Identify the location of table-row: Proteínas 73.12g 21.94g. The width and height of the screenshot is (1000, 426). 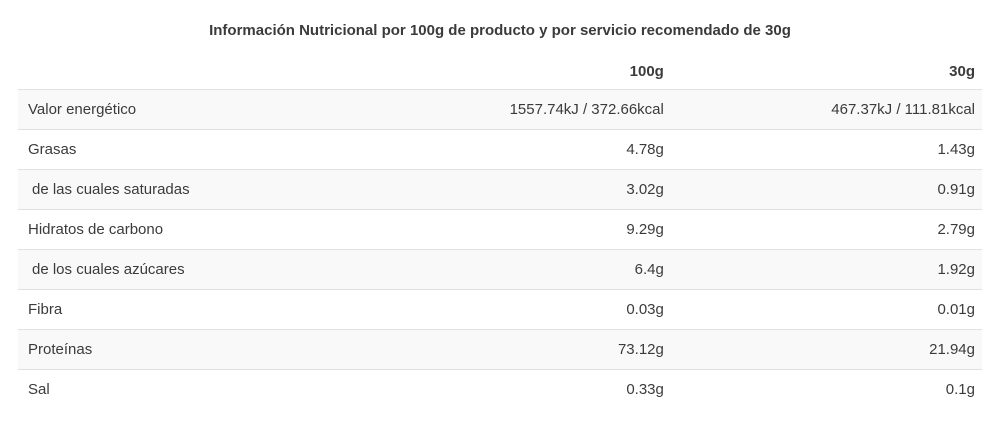
(500, 349).